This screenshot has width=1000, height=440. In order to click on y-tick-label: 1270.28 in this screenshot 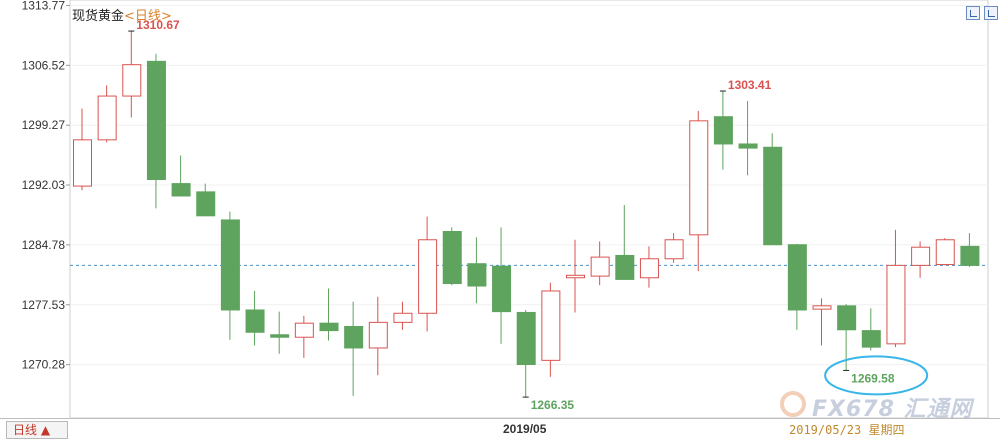, I will do `click(44, 365)`.